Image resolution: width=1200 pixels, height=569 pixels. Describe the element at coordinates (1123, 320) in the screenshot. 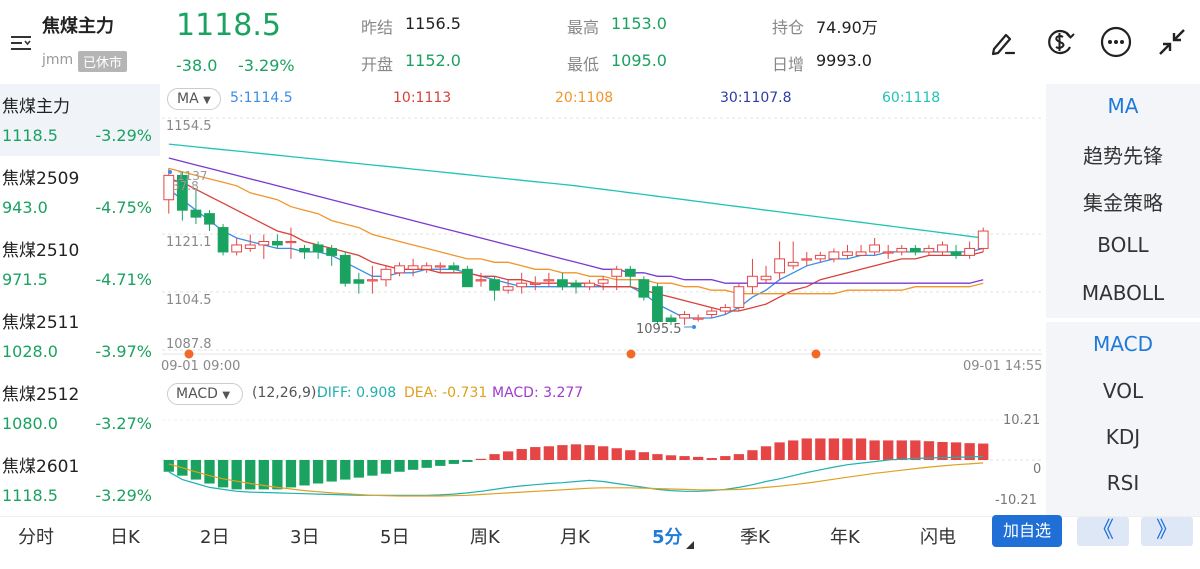

I see `indicator-divider` at that location.